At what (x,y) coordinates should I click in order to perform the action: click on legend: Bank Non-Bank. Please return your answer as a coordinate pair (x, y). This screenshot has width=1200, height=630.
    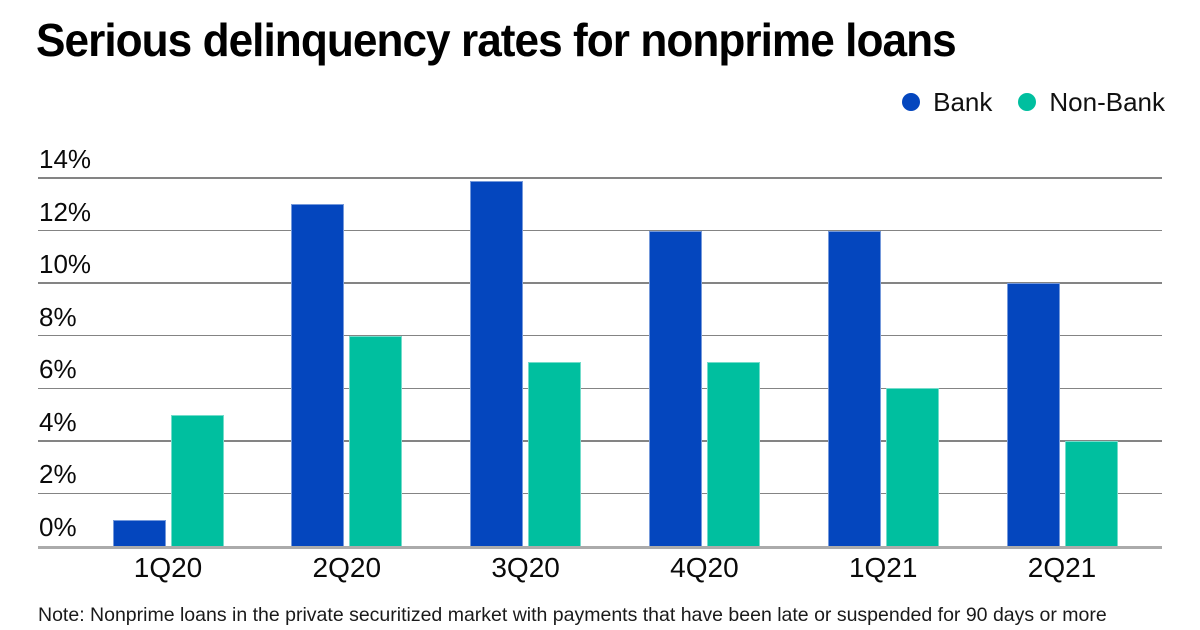
    Looking at the image, I should click on (1033, 102).